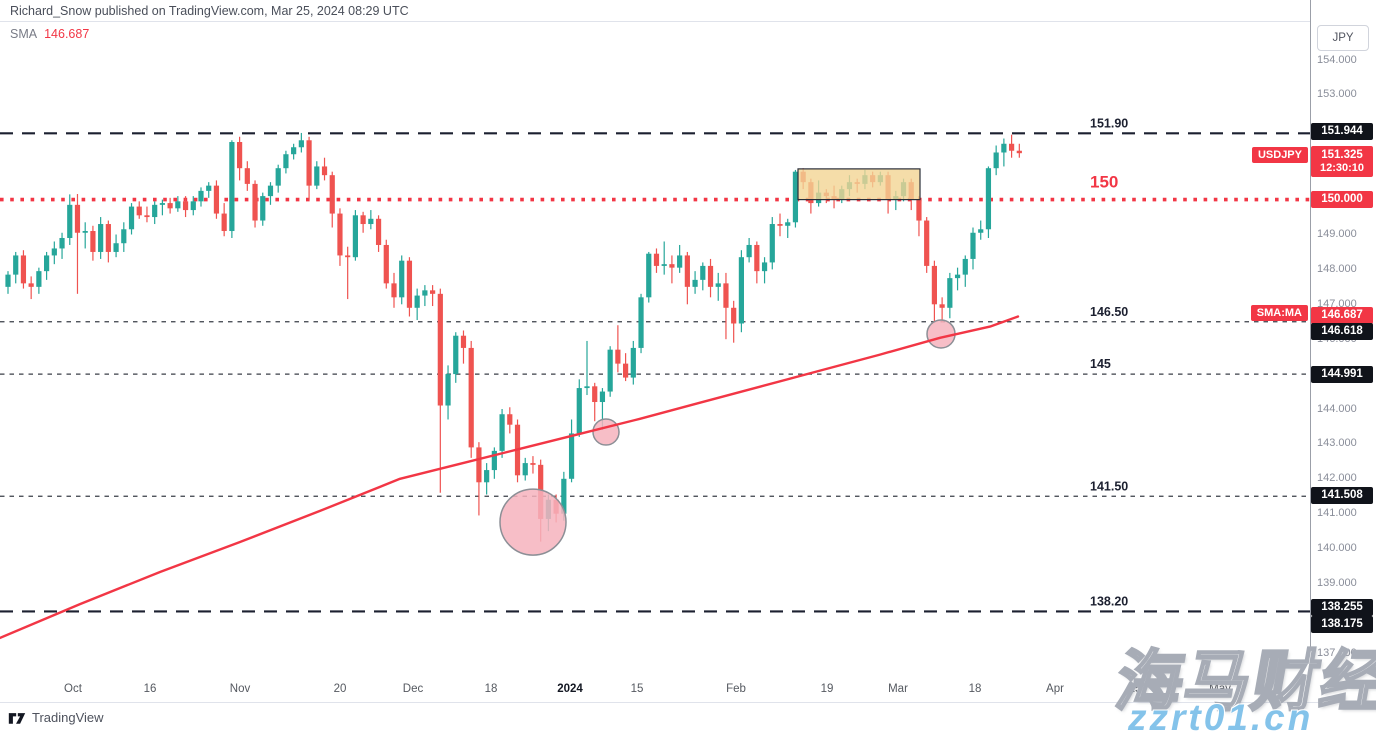  What do you see at coordinates (68, 717) in the screenshot?
I see `tradingview-logo-text: TradingView` at bounding box center [68, 717].